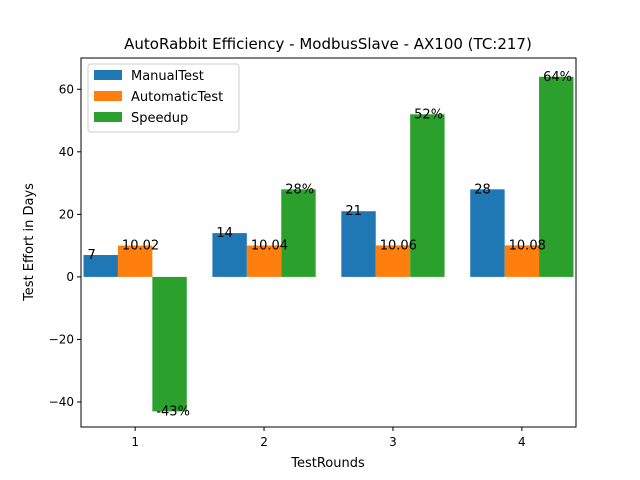 Image resolution: width=640 pixels, height=480 pixels. What do you see at coordinates (108, 117) in the screenshot?
I see `legend-swatch-speedup` at bounding box center [108, 117].